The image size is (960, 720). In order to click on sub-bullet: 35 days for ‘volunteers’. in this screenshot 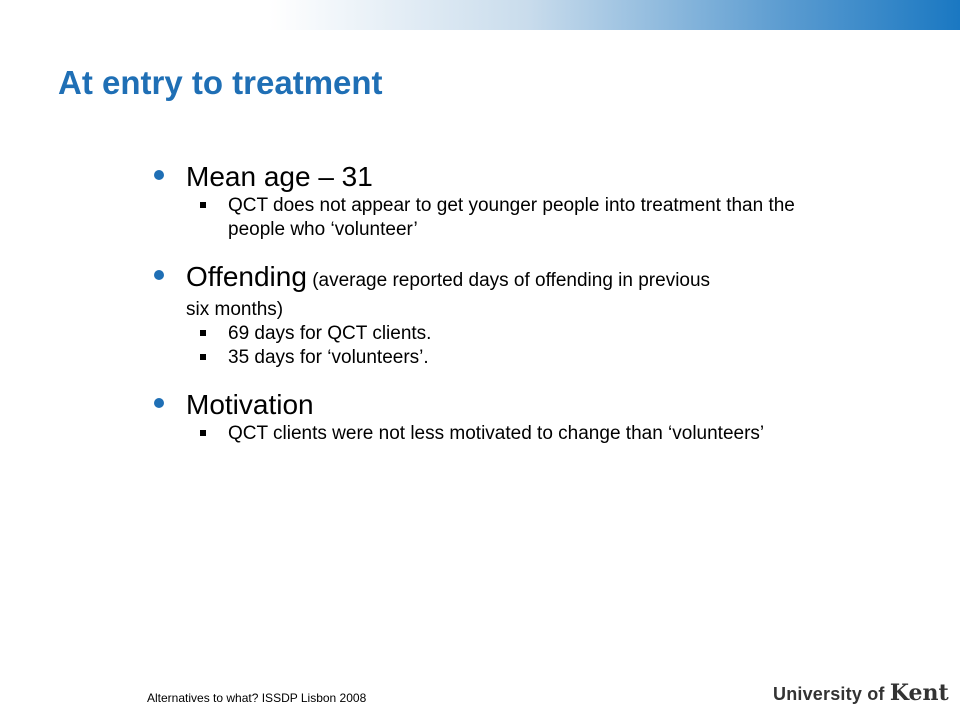, I will do `click(500, 358)`.